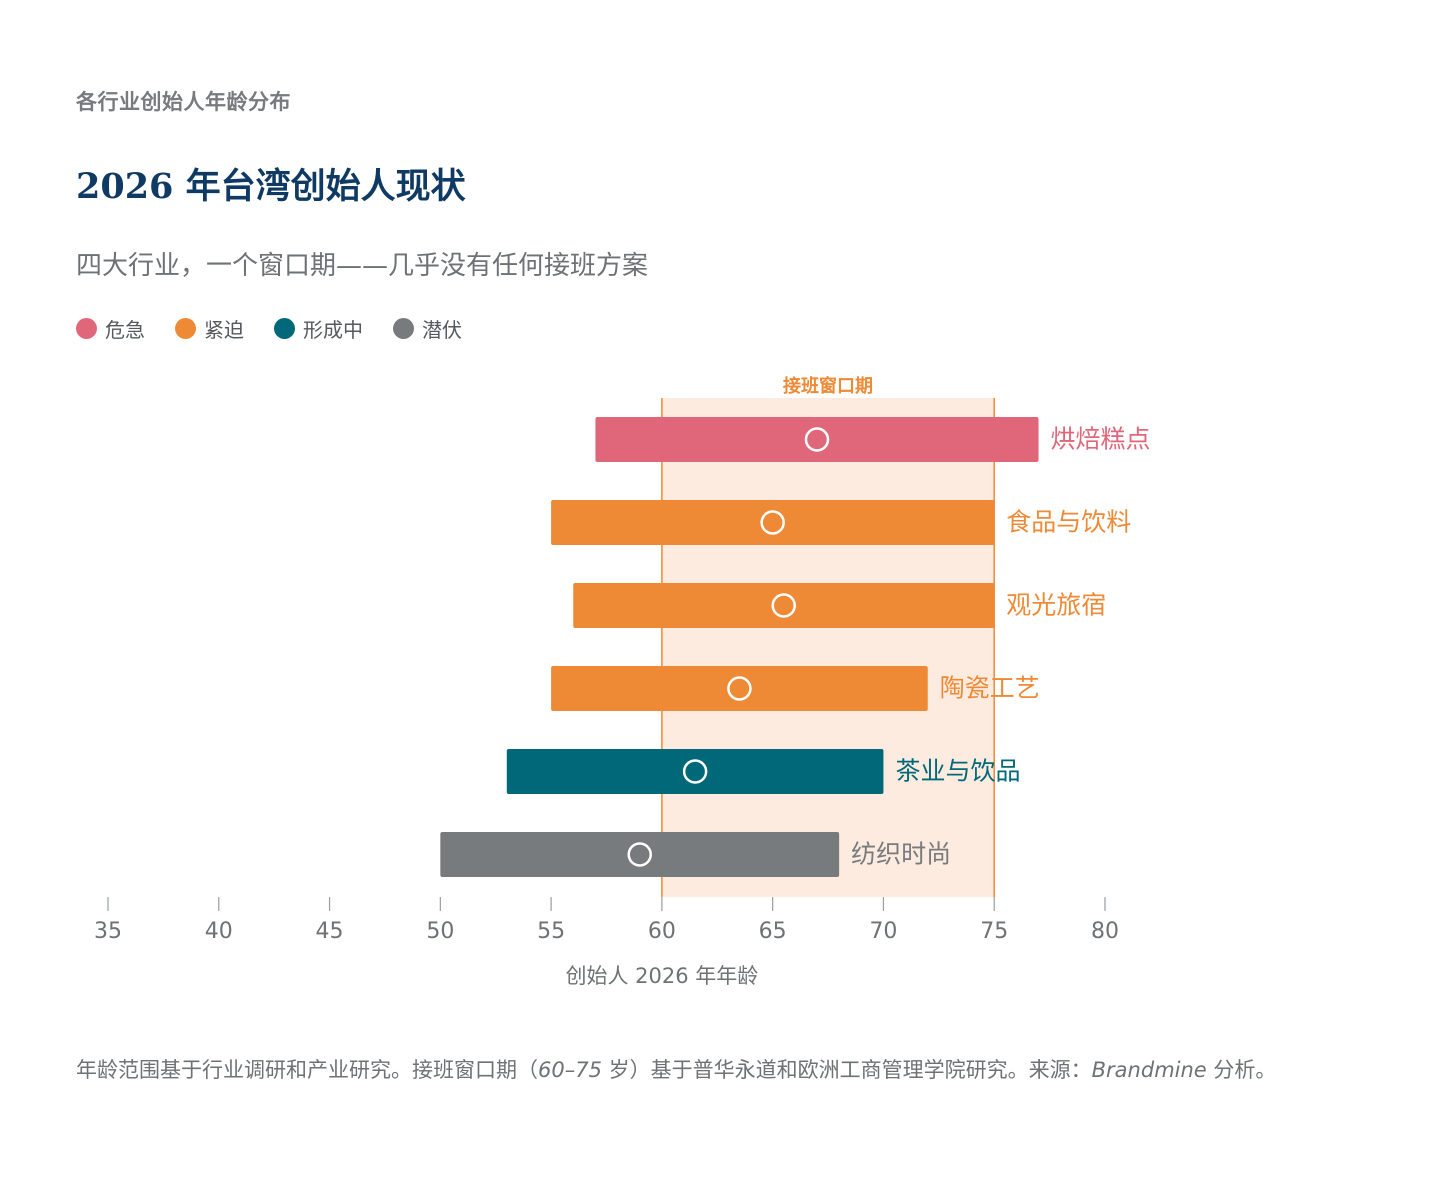 The width and height of the screenshot is (1436, 1203). Describe the element at coordinates (846, 1070) in the screenshot. I see `footnote-text: 岁）基于普华永道和欧洲工商管理学院研究。来源：` at that location.